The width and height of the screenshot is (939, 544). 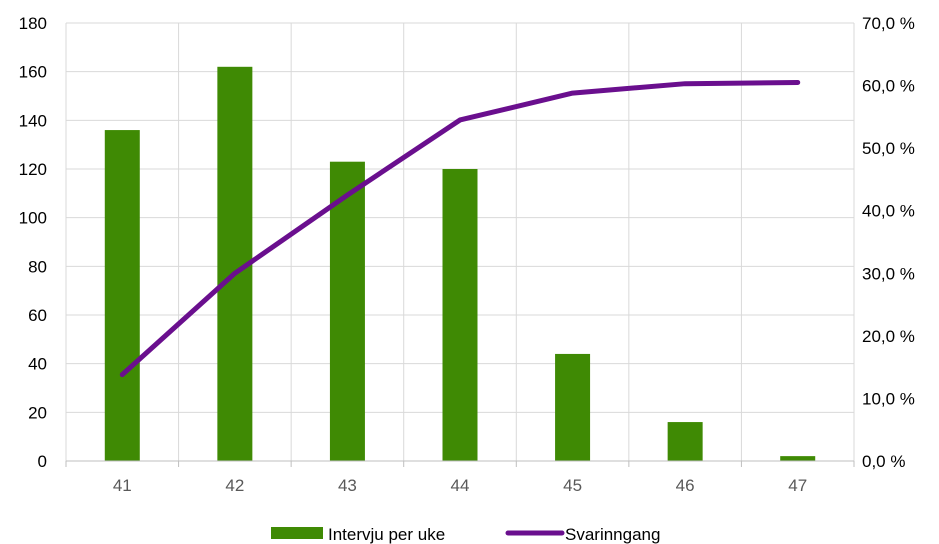 I want to click on x-tick-label: 42, so click(x=234, y=485).